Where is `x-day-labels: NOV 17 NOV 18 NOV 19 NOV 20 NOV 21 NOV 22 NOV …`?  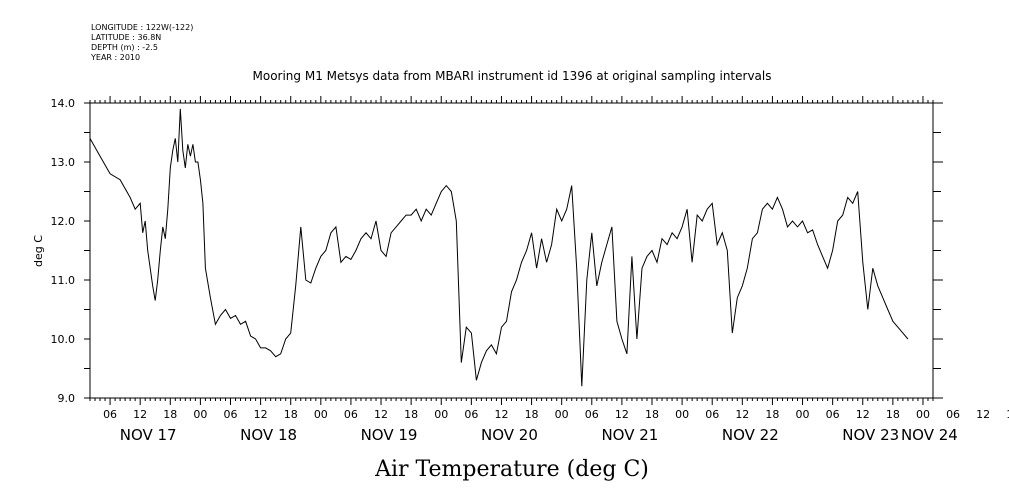
x-day-labels: NOV 17 NOV 18 NOV 19 NOV 20 NOV 21 NOV 22 NOV … is located at coordinates (539, 435).